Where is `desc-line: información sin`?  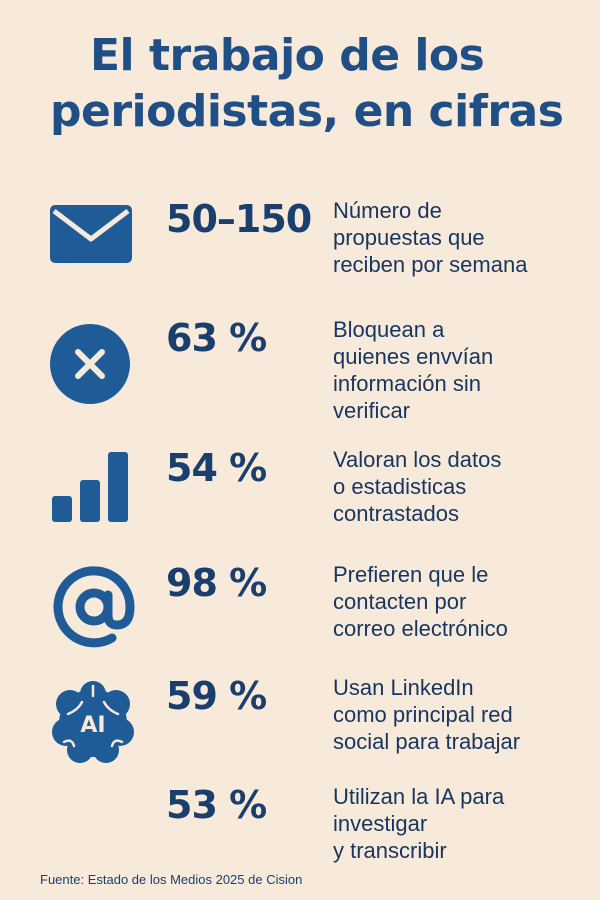
desc-line: información sin is located at coordinates (407, 383).